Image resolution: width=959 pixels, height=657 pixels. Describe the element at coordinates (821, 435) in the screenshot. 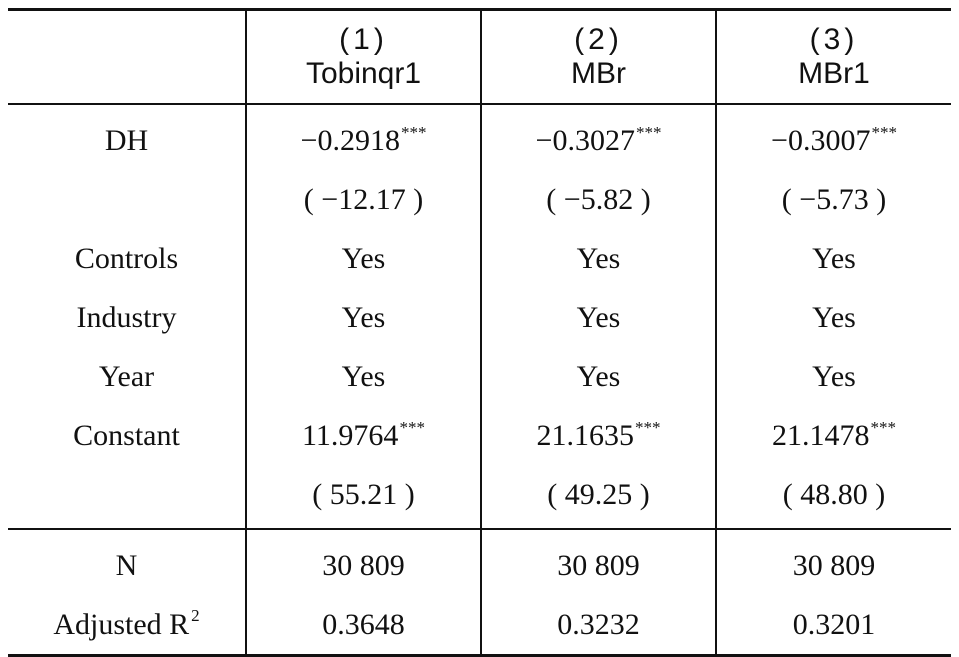

I see `cell-value: 21.1478` at that location.